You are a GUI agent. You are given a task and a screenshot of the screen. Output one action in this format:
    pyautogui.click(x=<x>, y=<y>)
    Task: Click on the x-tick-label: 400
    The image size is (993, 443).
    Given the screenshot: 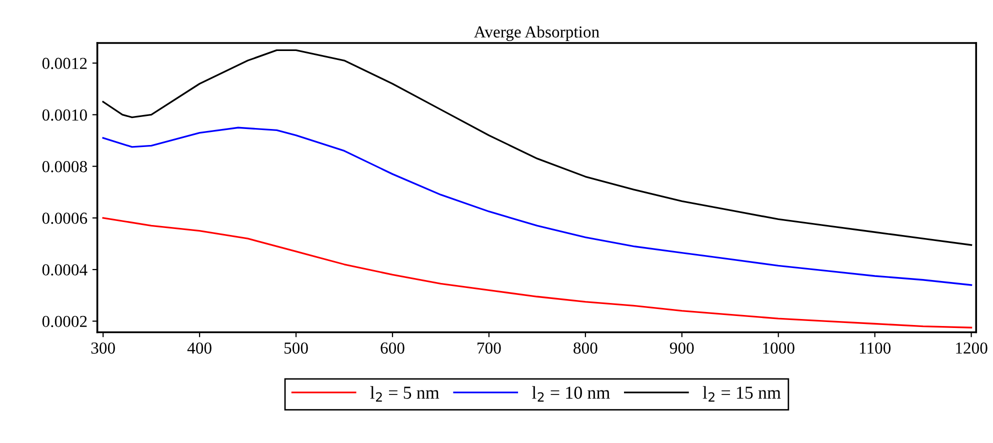 What is the action you would take?
    pyautogui.click(x=199, y=348)
    